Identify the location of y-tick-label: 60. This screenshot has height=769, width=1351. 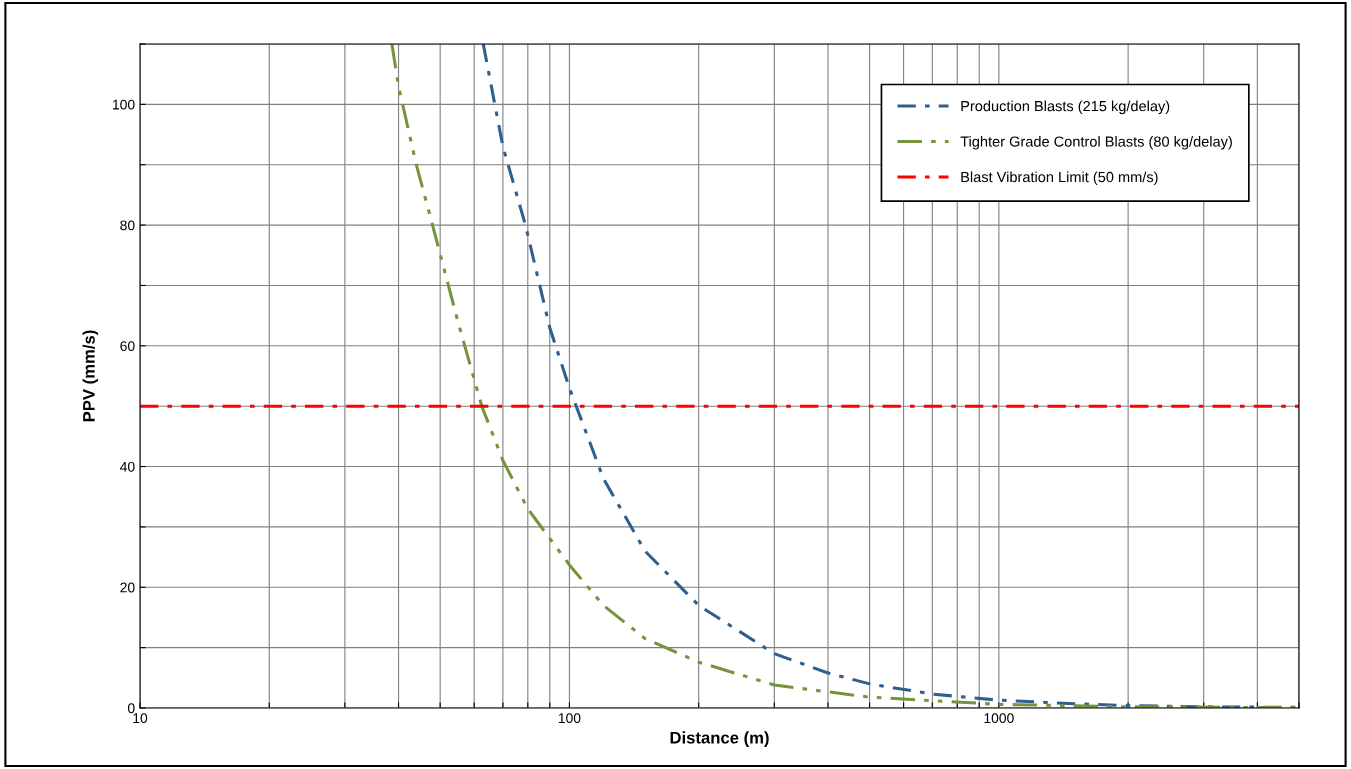
(127, 346).